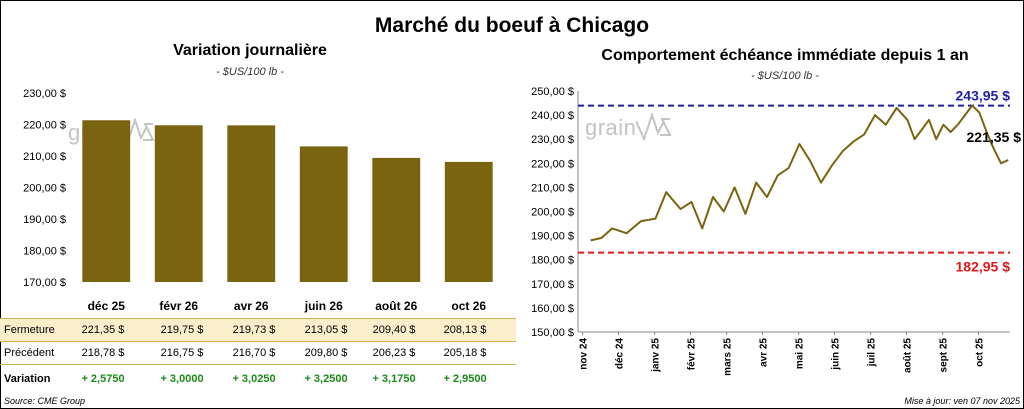 The image size is (1024, 409). Describe the element at coordinates (394, 330) in the screenshot. I see `close-cell: 209,40 $` at that location.